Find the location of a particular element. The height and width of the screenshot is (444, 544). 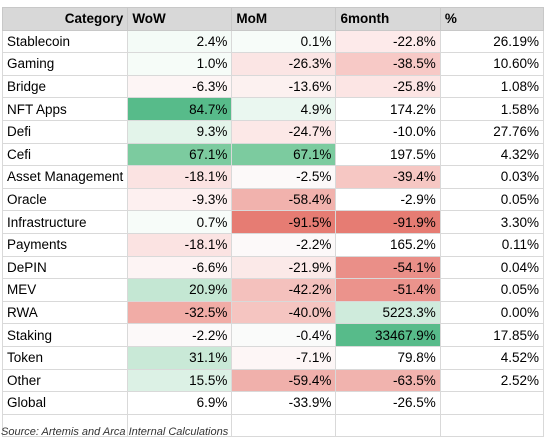

mom-cell: -24.7% is located at coordinates (284, 131).